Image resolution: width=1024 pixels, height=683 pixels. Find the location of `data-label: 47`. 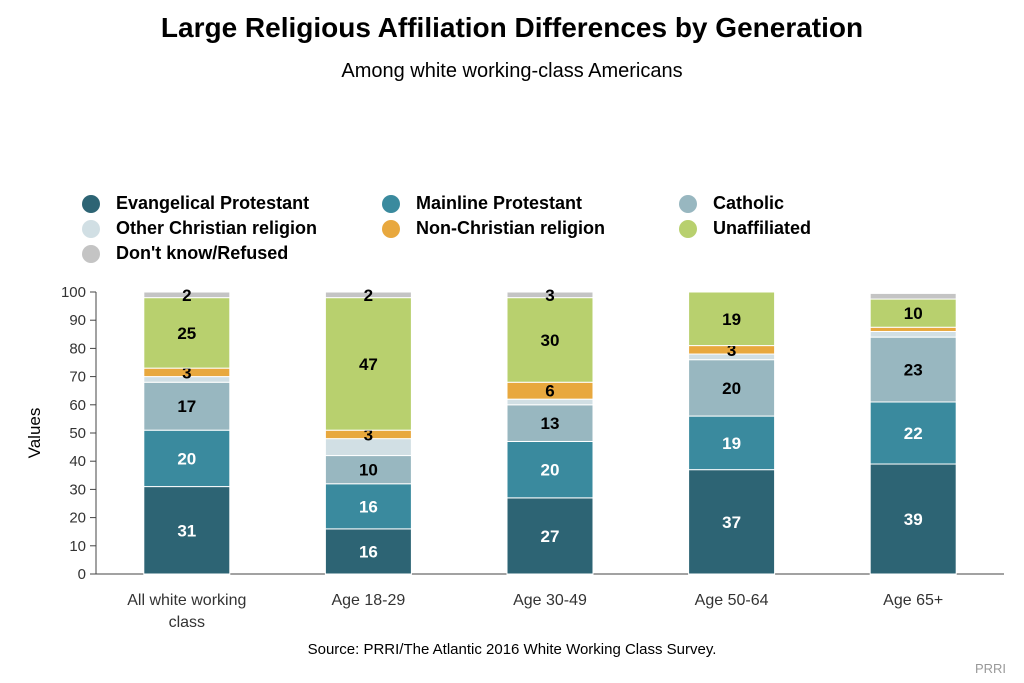

data-label: 47 is located at coordinates (368, 364).